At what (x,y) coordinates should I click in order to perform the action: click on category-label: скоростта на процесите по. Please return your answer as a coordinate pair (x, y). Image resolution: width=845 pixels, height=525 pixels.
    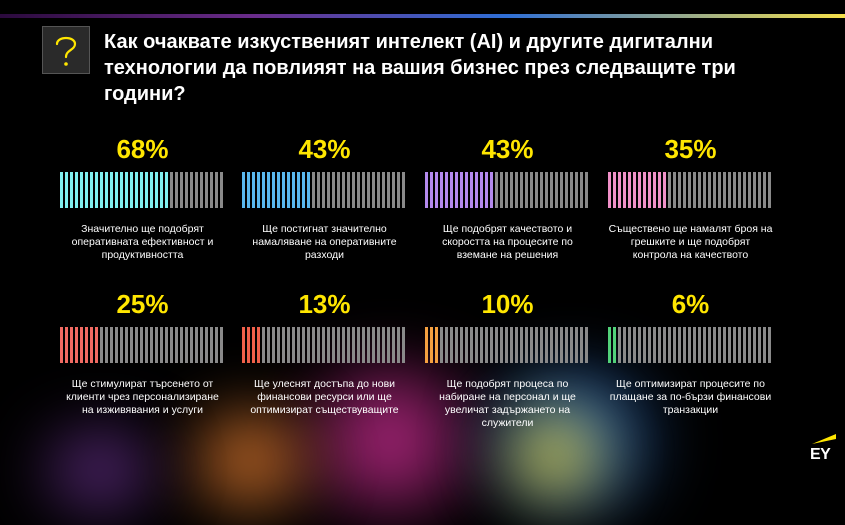
    Looking at the image, I should click on (507, 242).